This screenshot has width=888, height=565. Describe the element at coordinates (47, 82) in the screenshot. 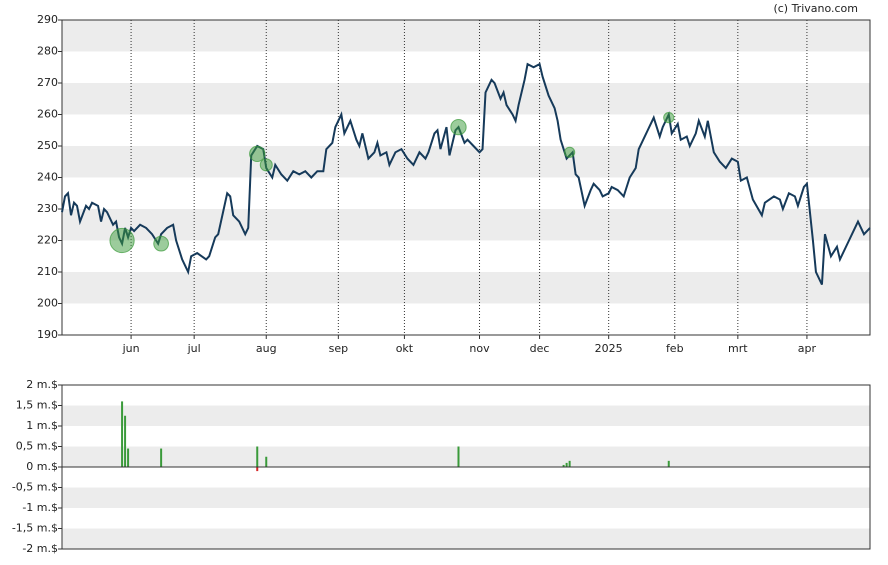

I see `y-tick-label: 270` at that location.